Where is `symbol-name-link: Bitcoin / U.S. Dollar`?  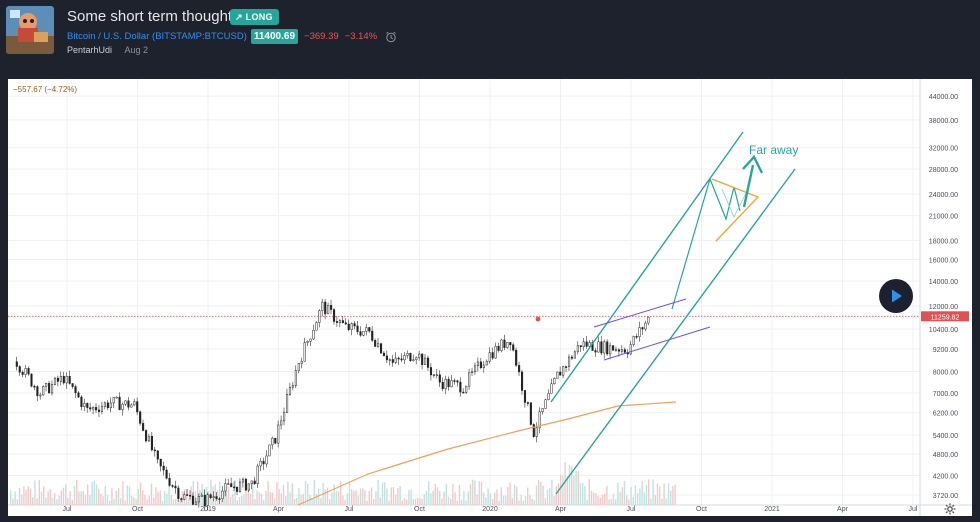 symbol-name-link: Bitcoin / U.S. Dollar is located at coordinates (108, 36).